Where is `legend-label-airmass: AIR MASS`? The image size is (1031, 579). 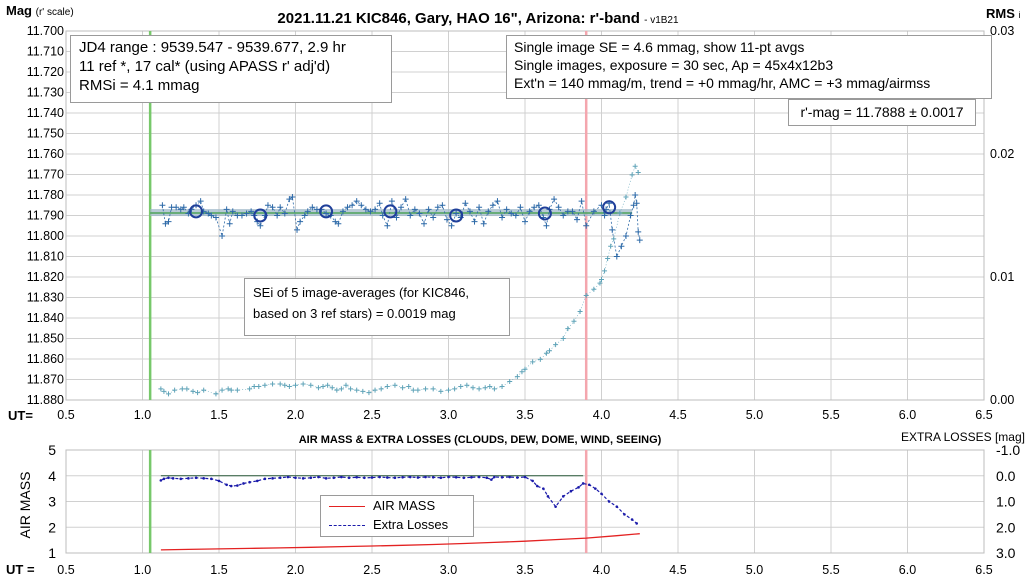
legend-label-airmass: AIR MASS is located at coordinates (404, 505).